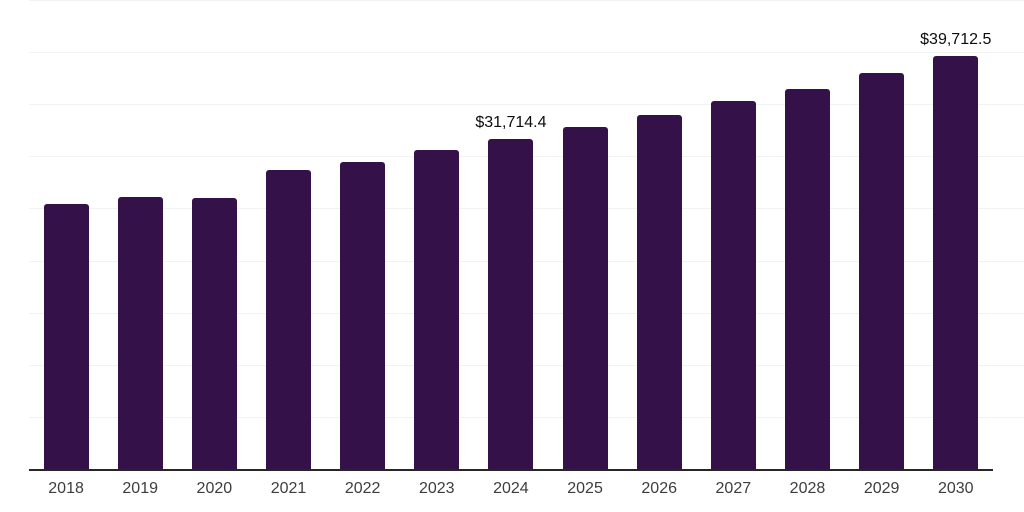  Describe the element at coordinates (882, 271) in the screenshot. I see `bar-2029` at that location.